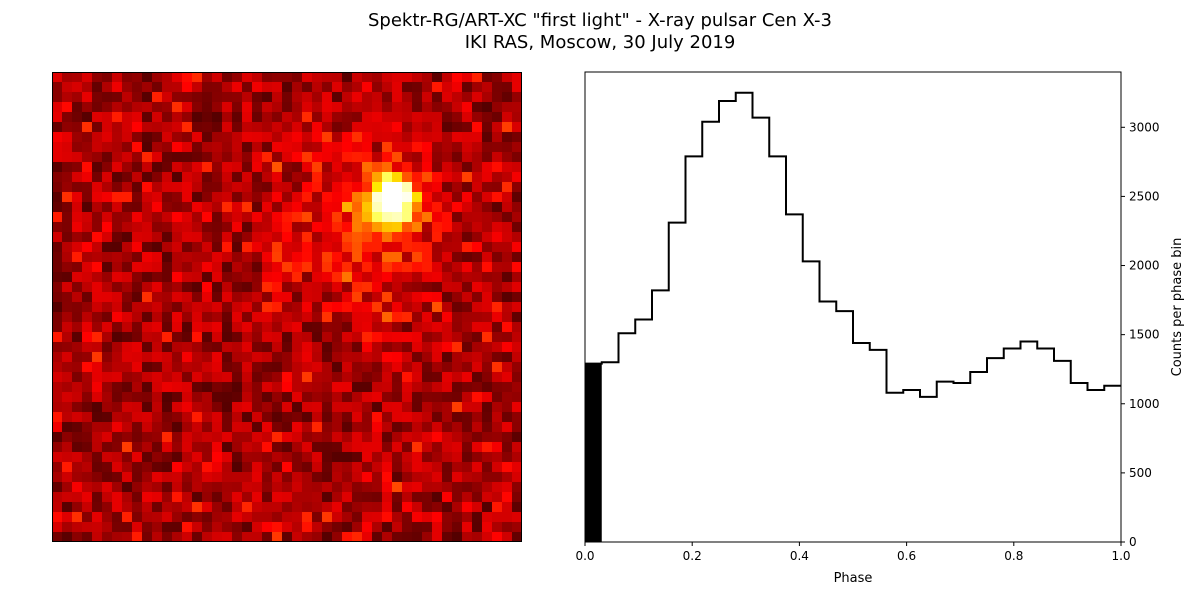  I want to click on x-tick-label: 1.0, so click(1120, 556).